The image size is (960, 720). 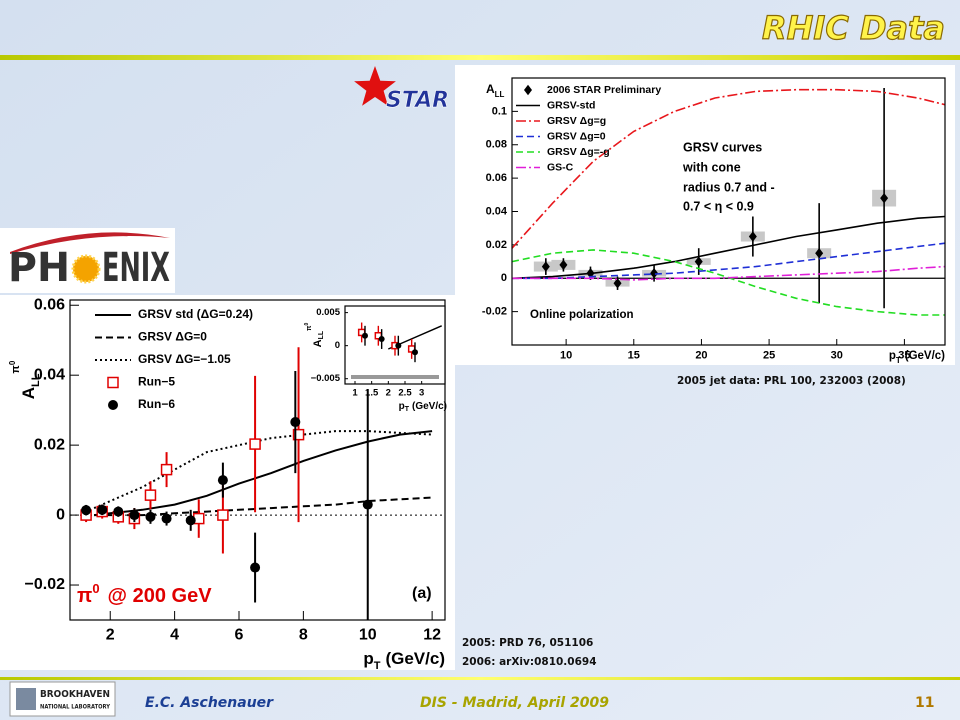 What do you see at coordinates (494, 312) in the screenshot?
I see `y-tick-label: -0.02` at bounding box center [494, 312].